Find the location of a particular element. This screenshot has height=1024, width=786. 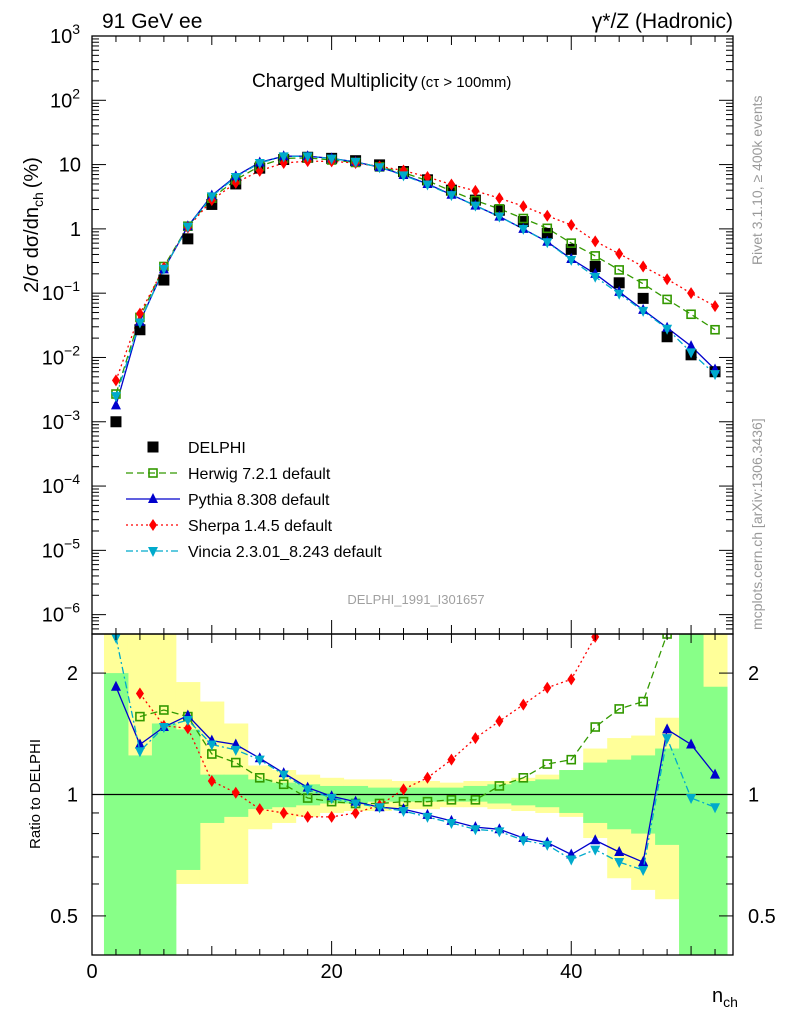

x-tick-label: 40 is located at coordinates (571, 972).